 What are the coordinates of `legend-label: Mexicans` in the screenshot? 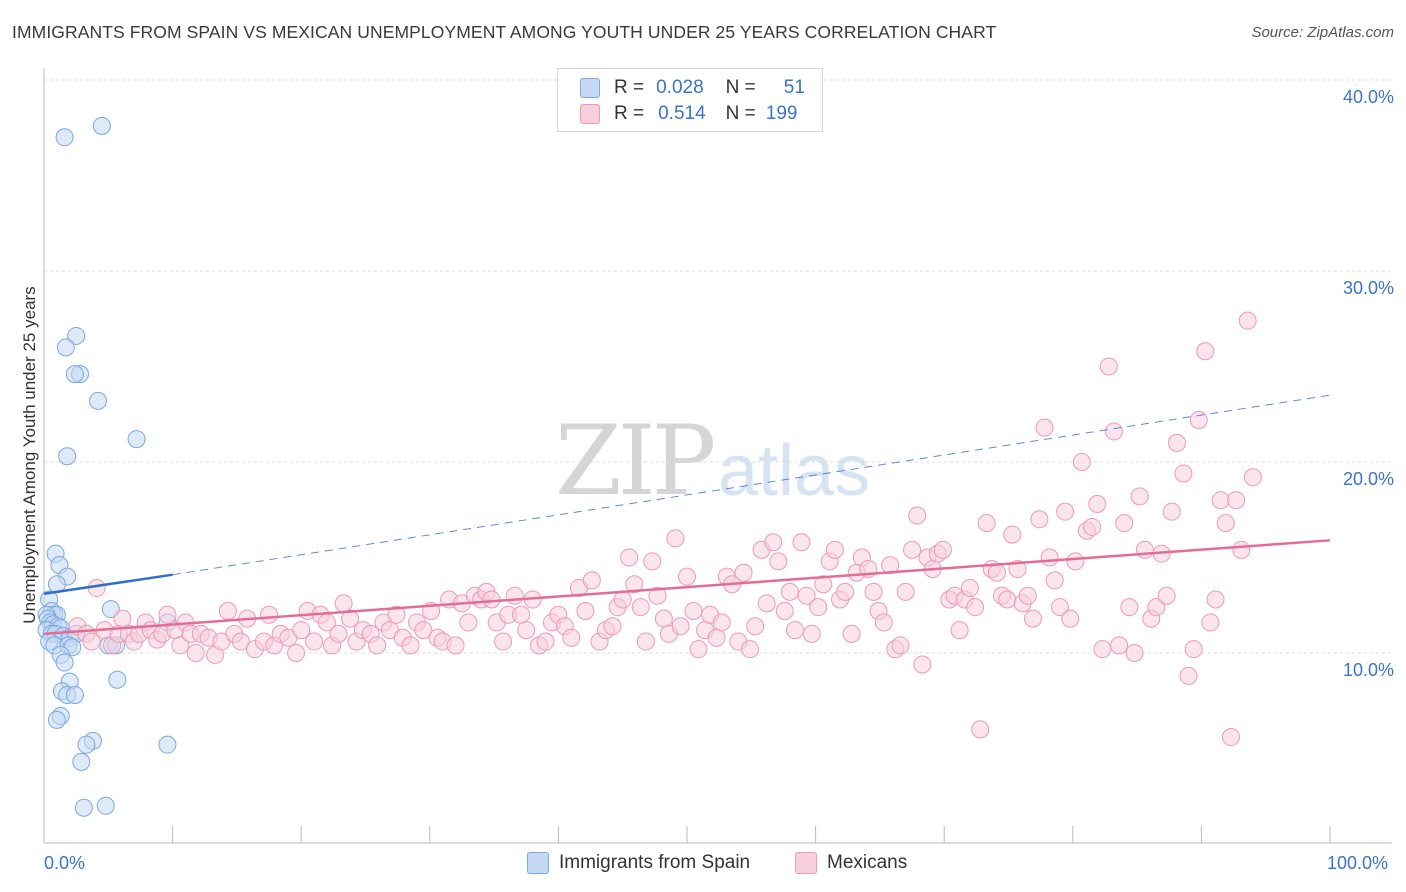 It's located at (867, 862).